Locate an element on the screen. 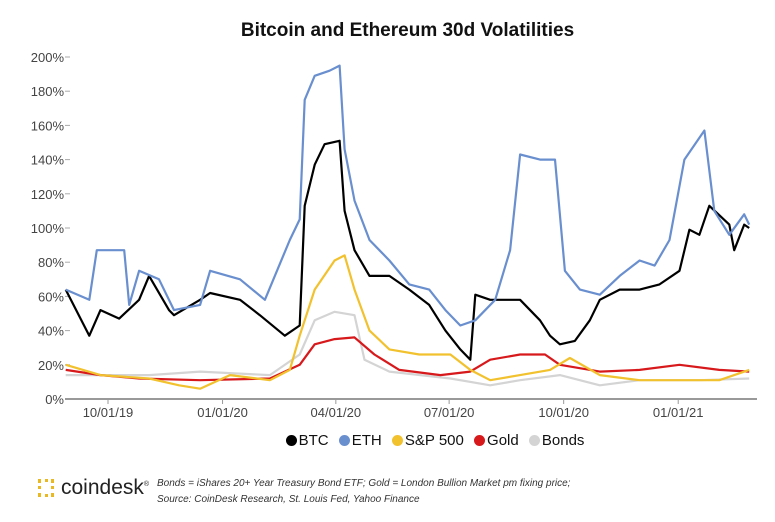  series-line-bonds is located at coordinates (407, 348).